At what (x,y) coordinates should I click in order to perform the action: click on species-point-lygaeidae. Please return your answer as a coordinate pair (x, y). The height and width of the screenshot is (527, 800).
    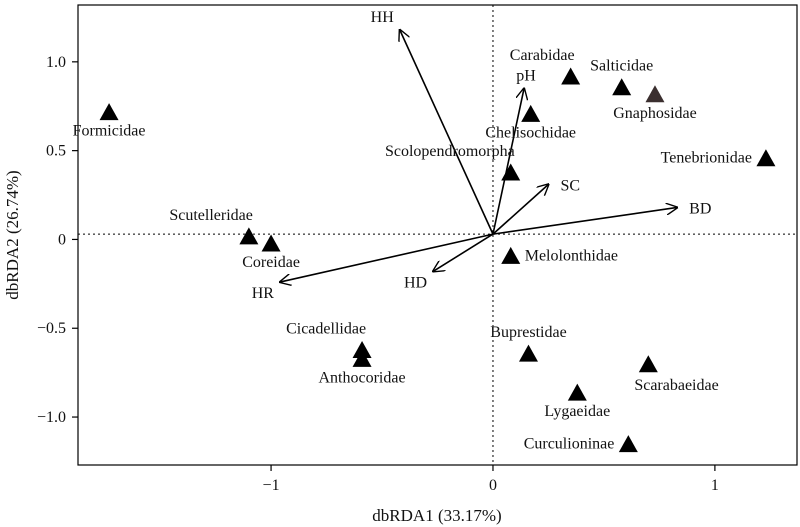
    Looking at the image, I should click on (577, 392).